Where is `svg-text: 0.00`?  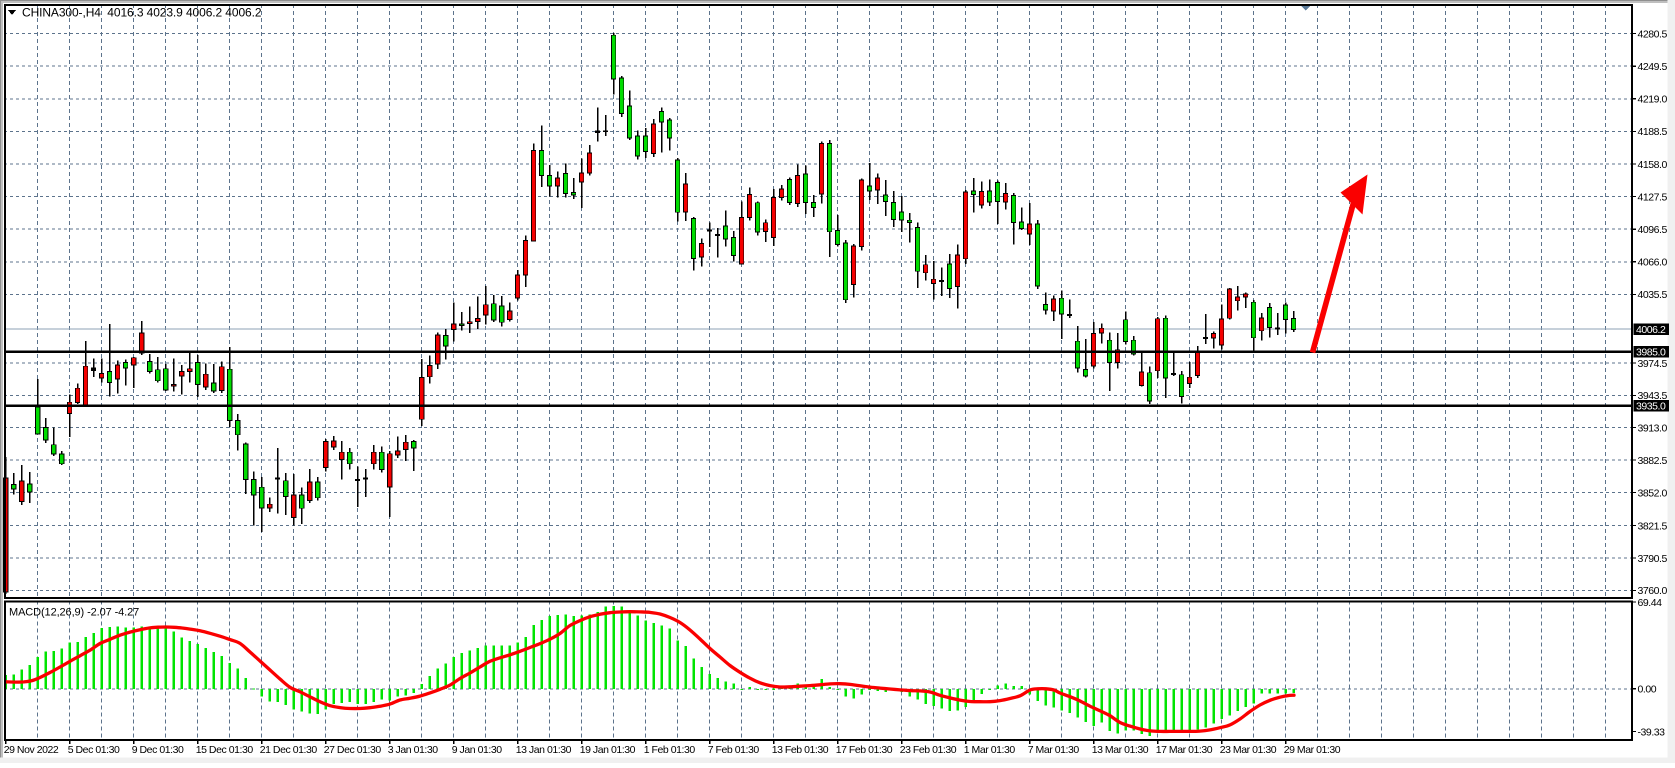
svg-text: 0.00 is located at coordinates (1647, 690).